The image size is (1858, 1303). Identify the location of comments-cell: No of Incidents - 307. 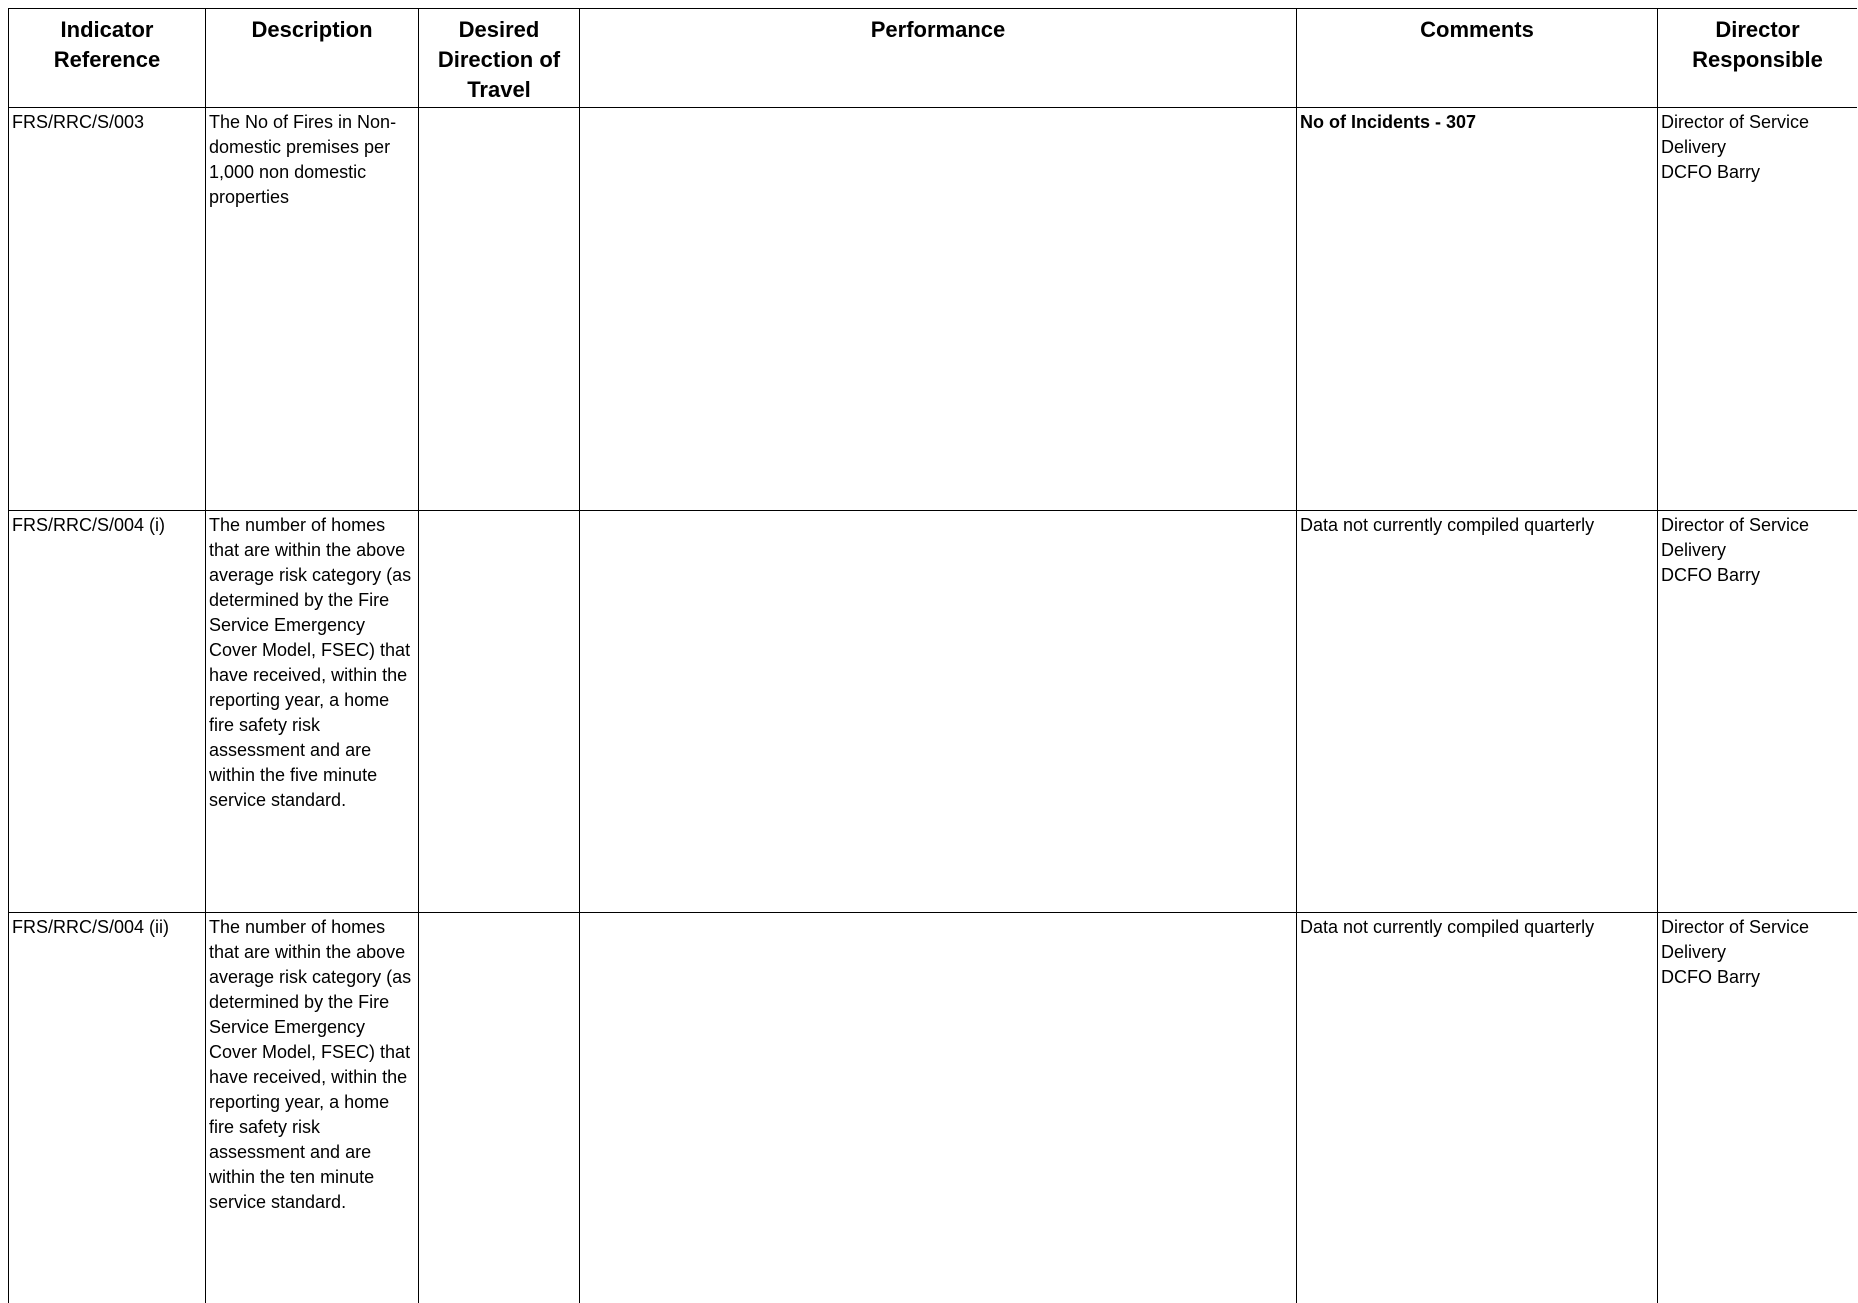
(1477, 309).